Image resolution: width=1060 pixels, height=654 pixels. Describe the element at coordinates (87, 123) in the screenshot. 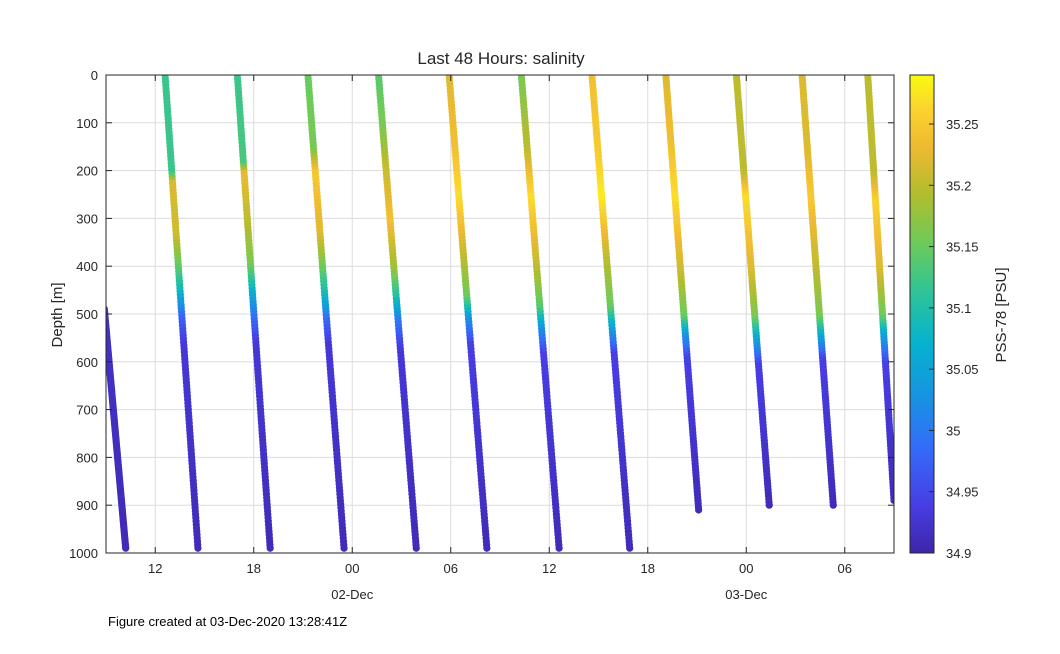

I see `y-tick-label: 100` at that location.